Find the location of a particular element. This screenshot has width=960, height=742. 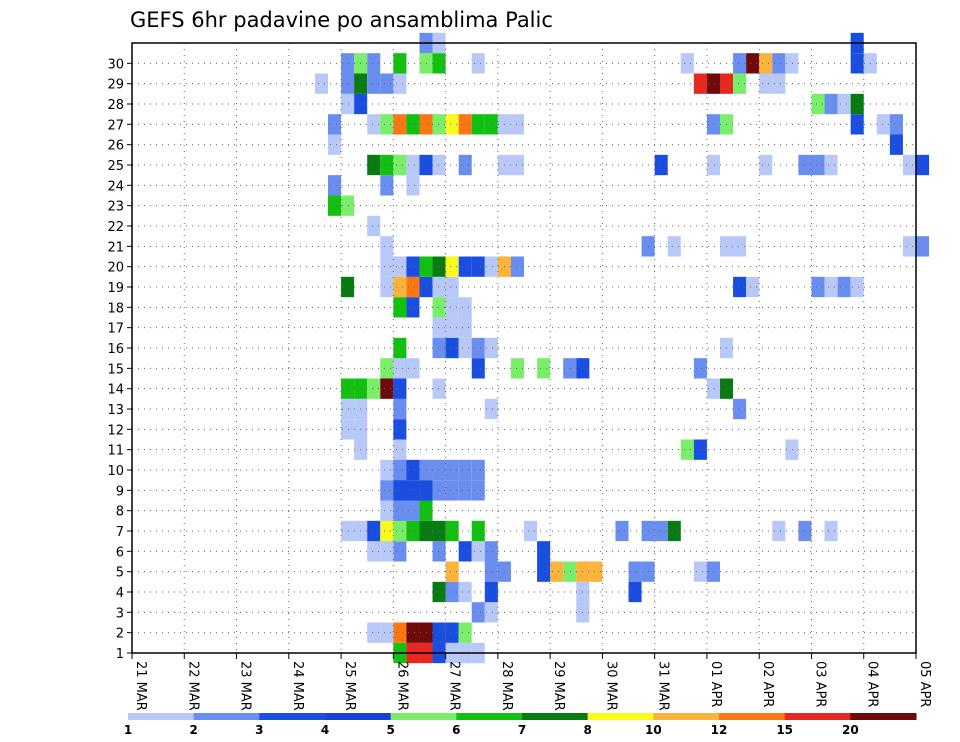

x-tick-label: 23 MAR is located at coordinates (245, 686).